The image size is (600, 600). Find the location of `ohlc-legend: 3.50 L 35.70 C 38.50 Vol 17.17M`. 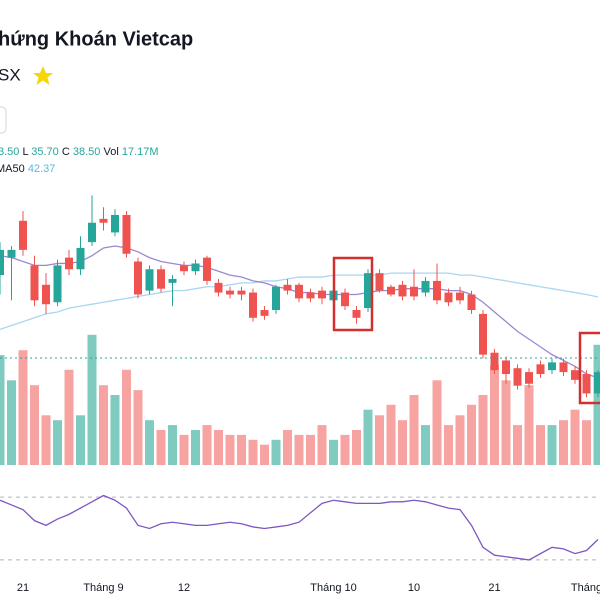

ohlc-legend: 3.50 L 35.70 C 38.50 Vol 17.17M is located at coordinates (79, 152).